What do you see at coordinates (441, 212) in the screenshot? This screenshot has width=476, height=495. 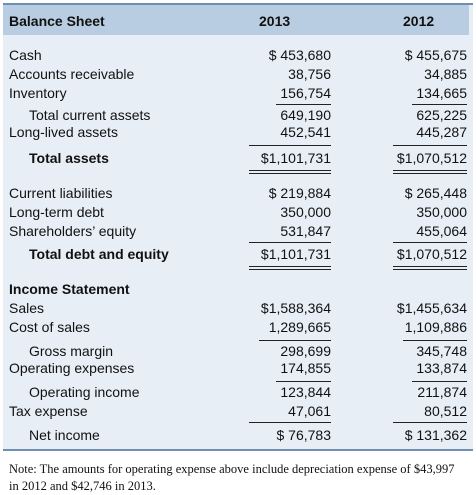 I see `ltd-2012: 350,000` at bounding box center [441, 212].